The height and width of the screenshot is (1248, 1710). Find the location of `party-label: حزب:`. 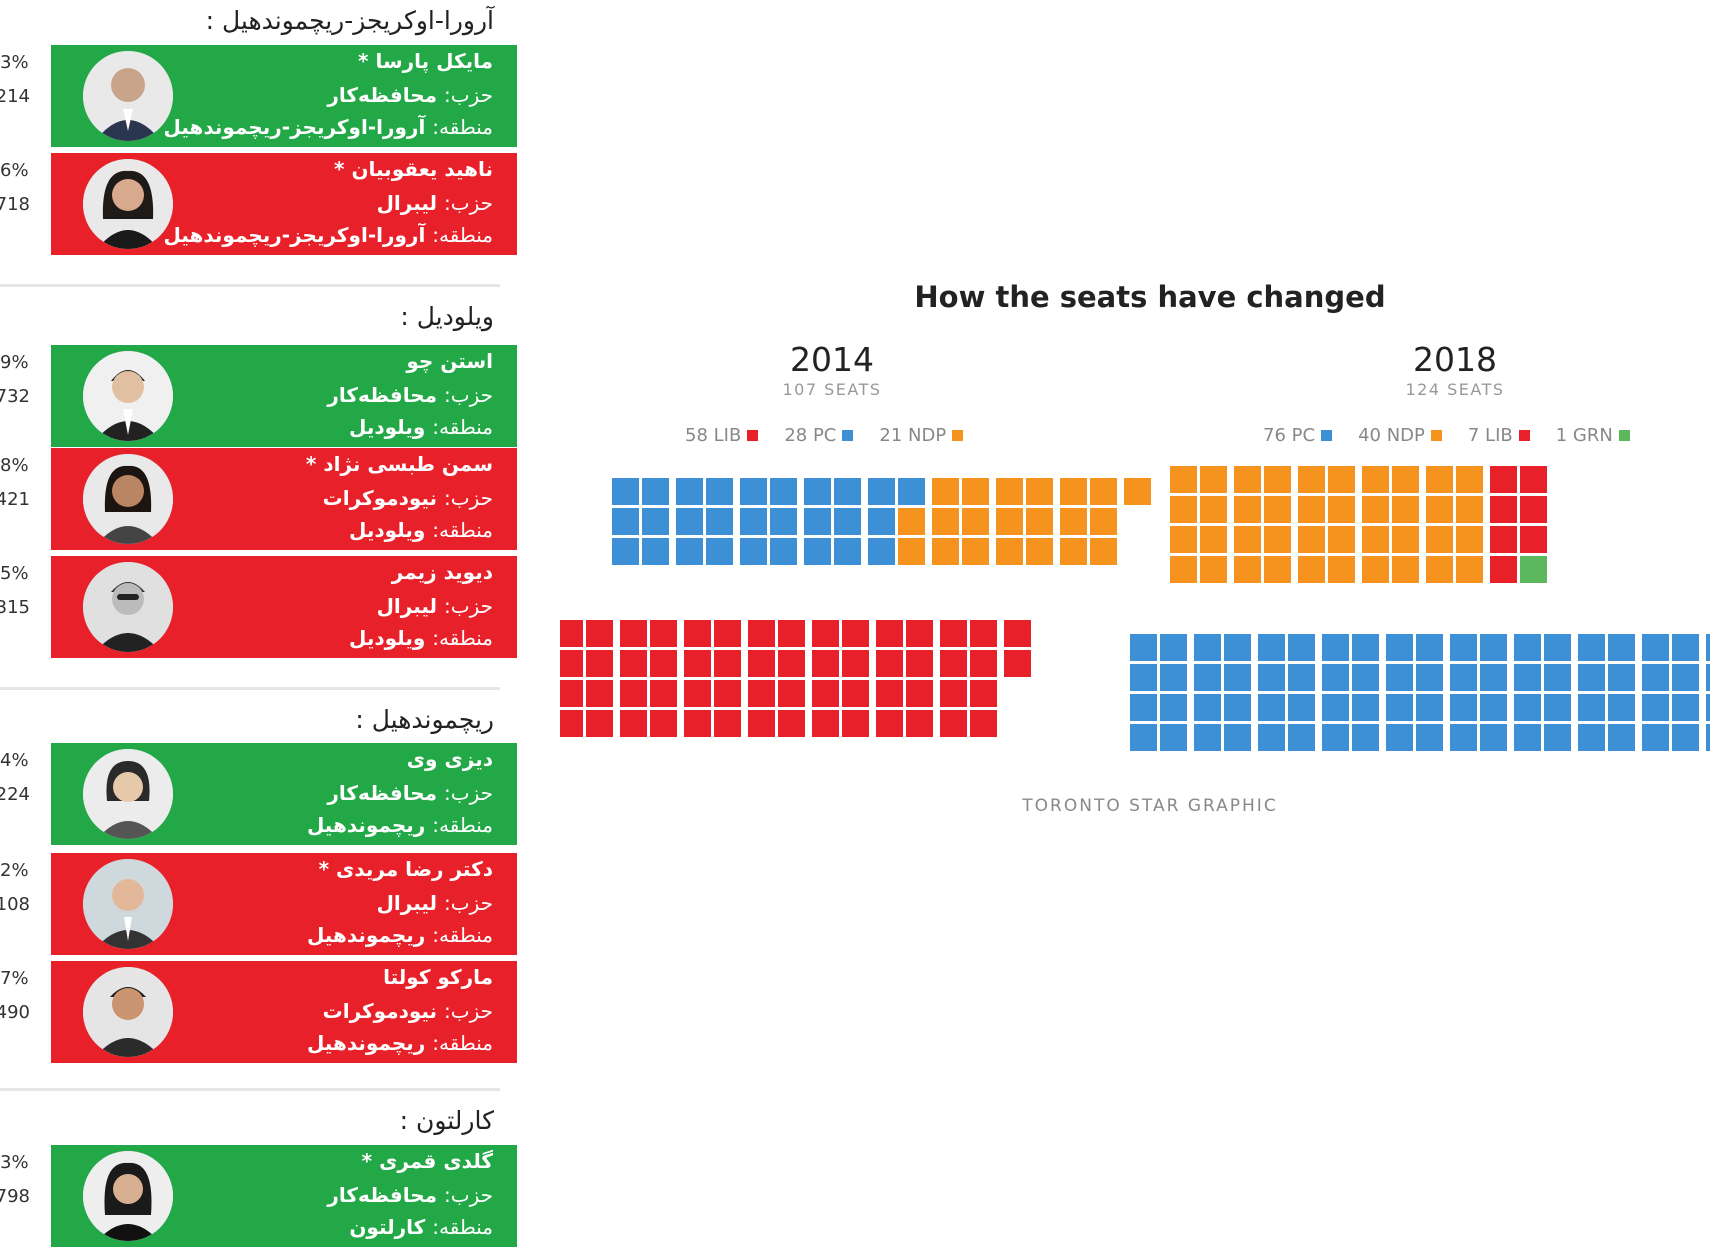

party-label: حزب: is located at coordinates (468, 395).